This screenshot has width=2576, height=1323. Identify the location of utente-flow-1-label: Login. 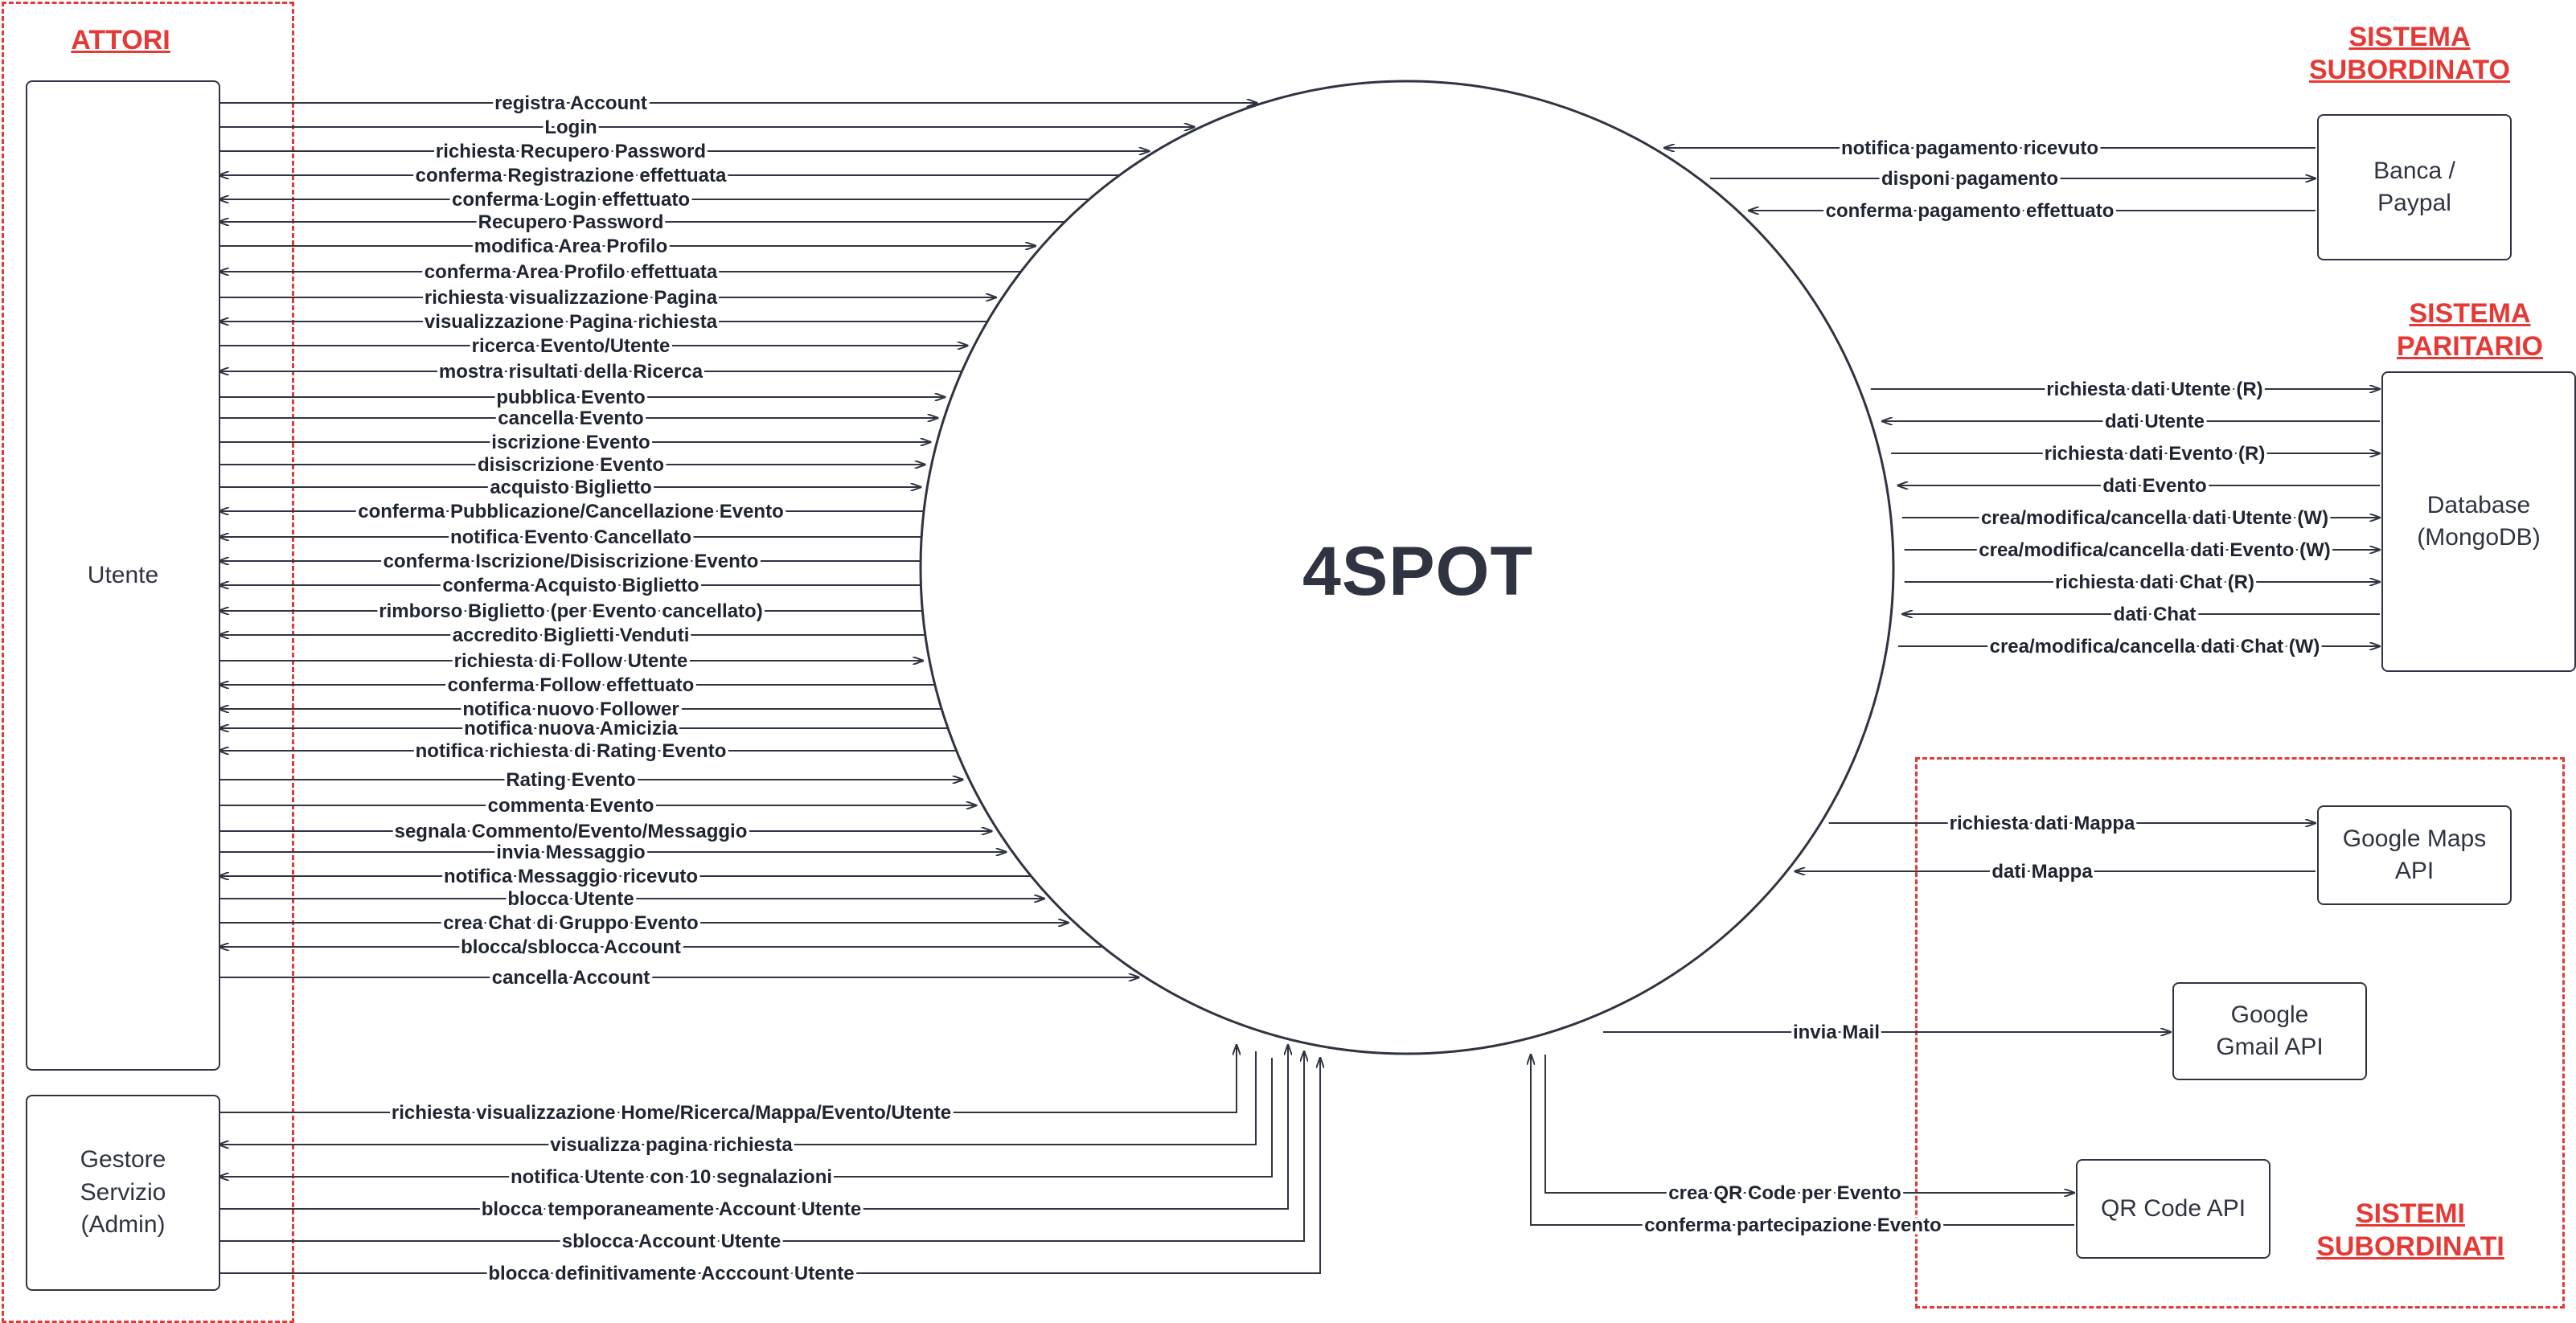
(570, 127).